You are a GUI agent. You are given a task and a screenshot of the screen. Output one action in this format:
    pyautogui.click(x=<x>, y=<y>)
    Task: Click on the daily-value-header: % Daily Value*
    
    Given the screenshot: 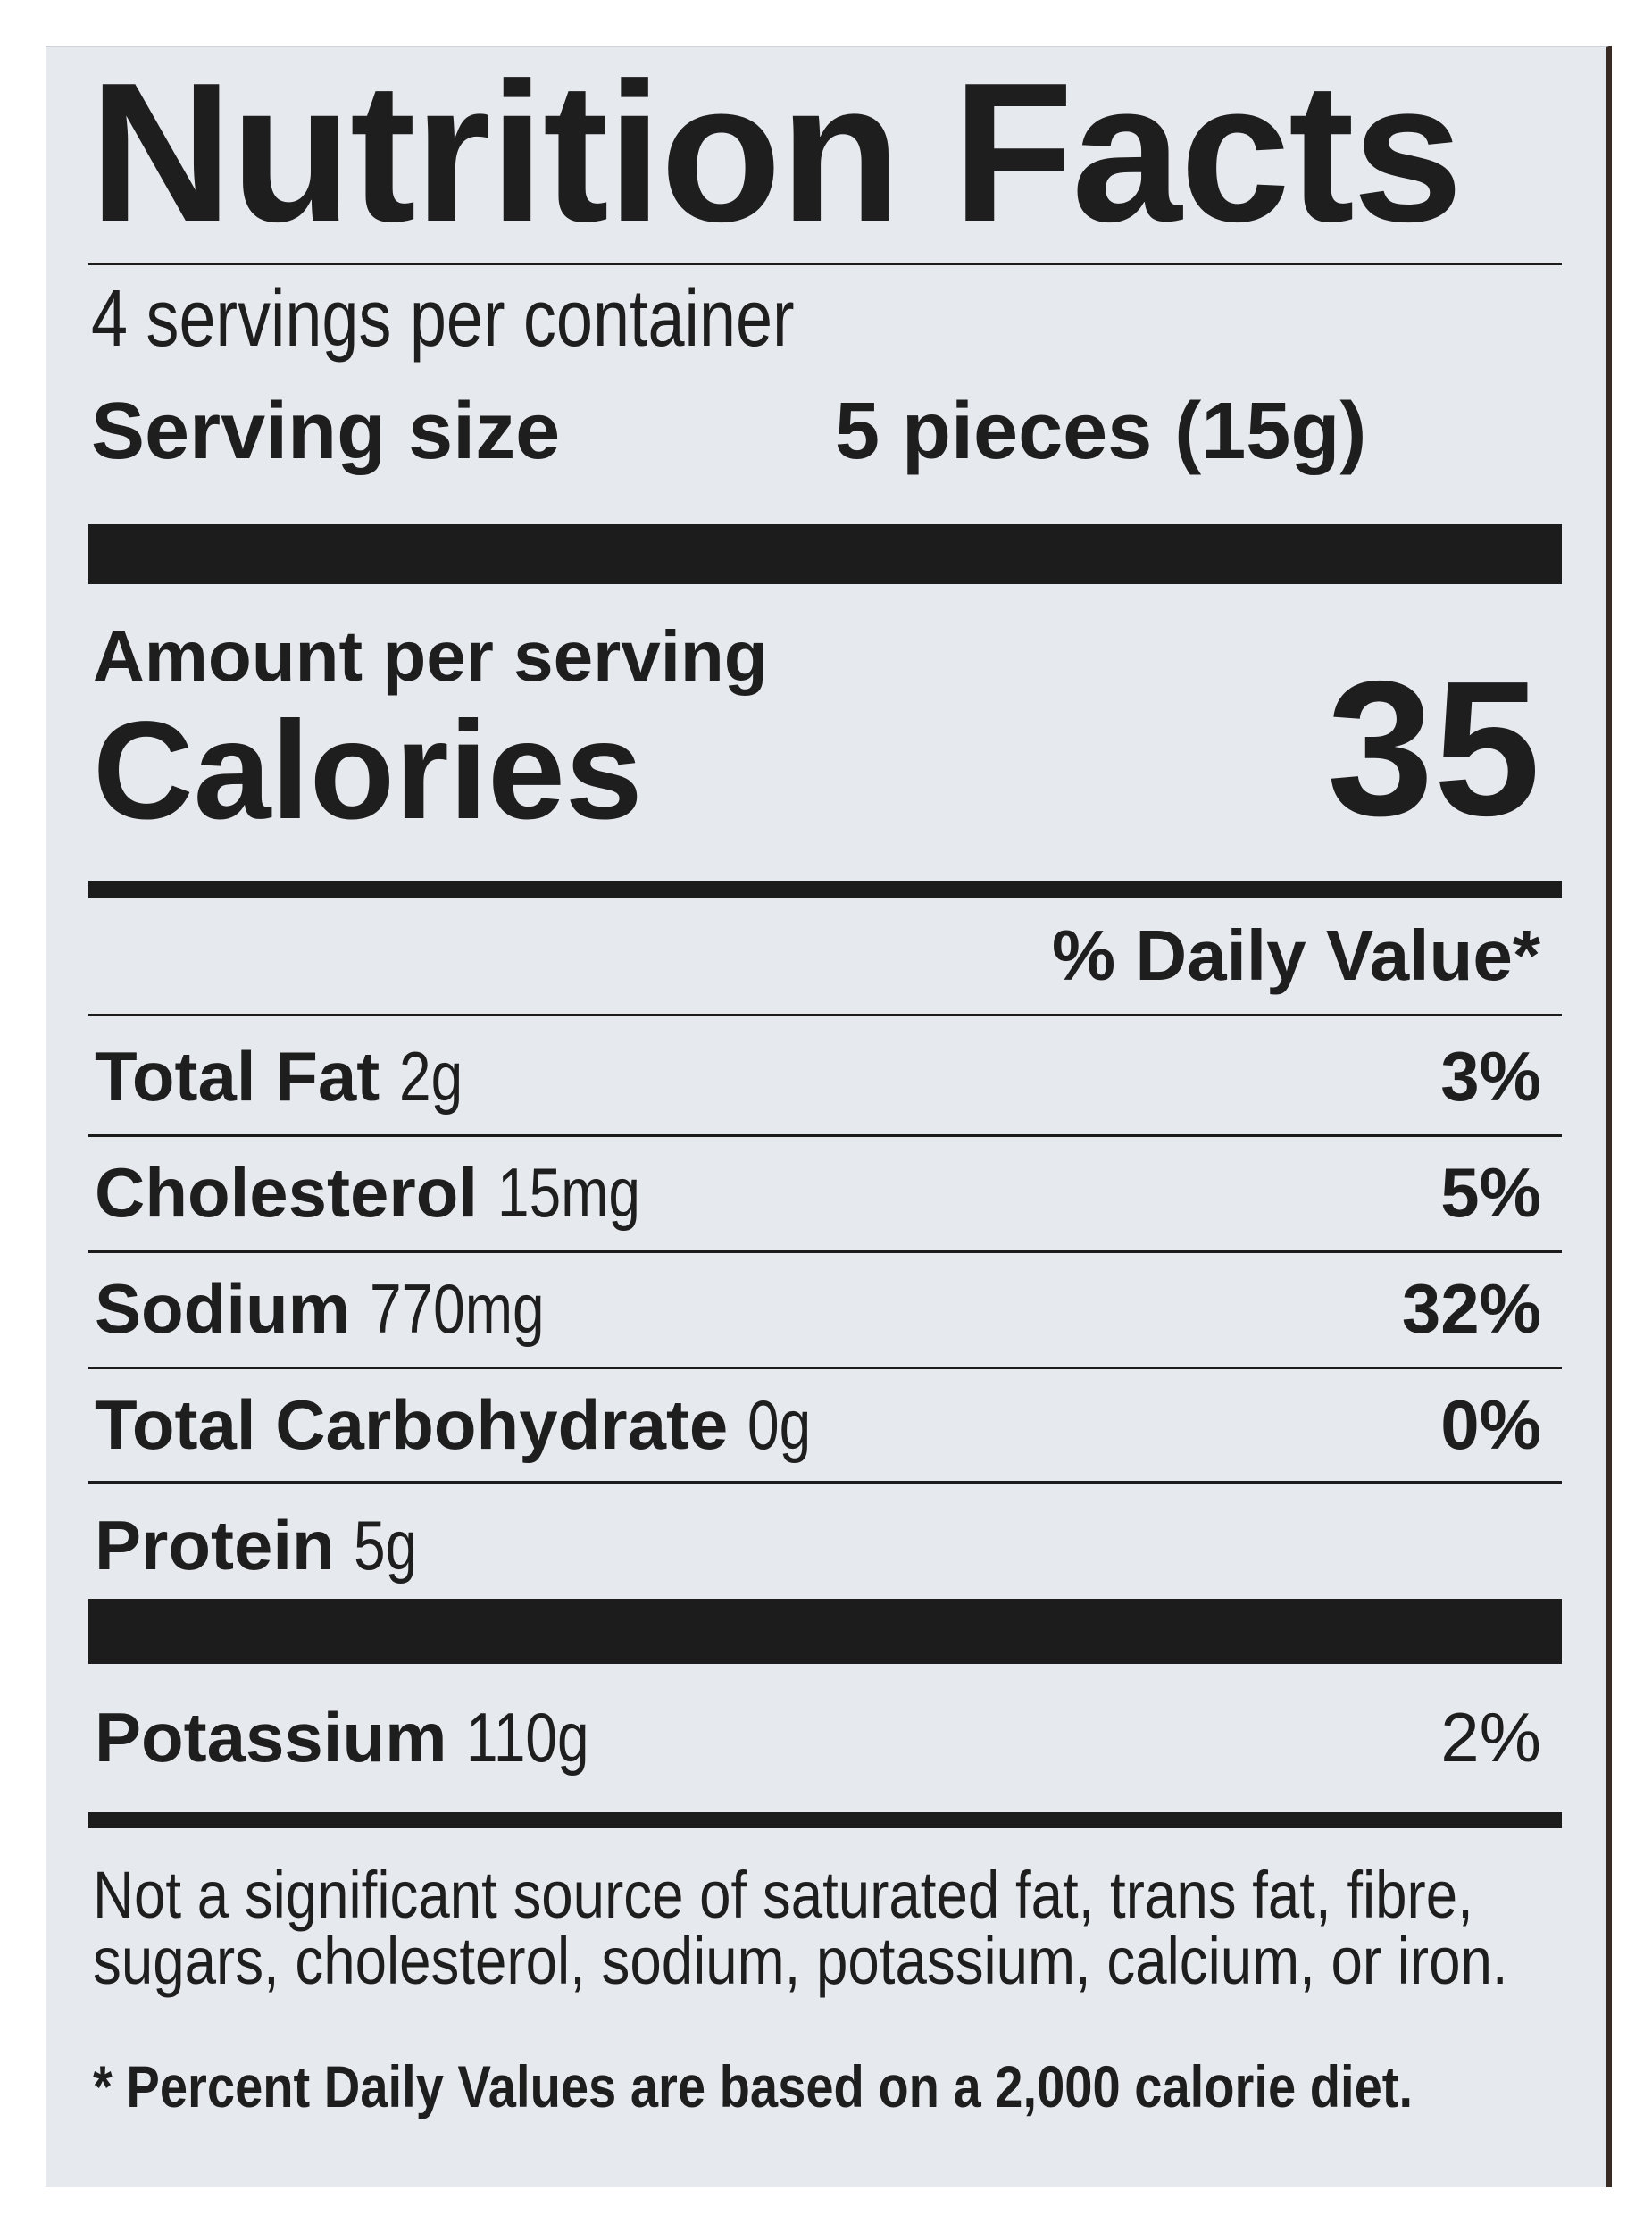 What is the action you would take?
    pyautogui.click(x=1296, y=955)
    